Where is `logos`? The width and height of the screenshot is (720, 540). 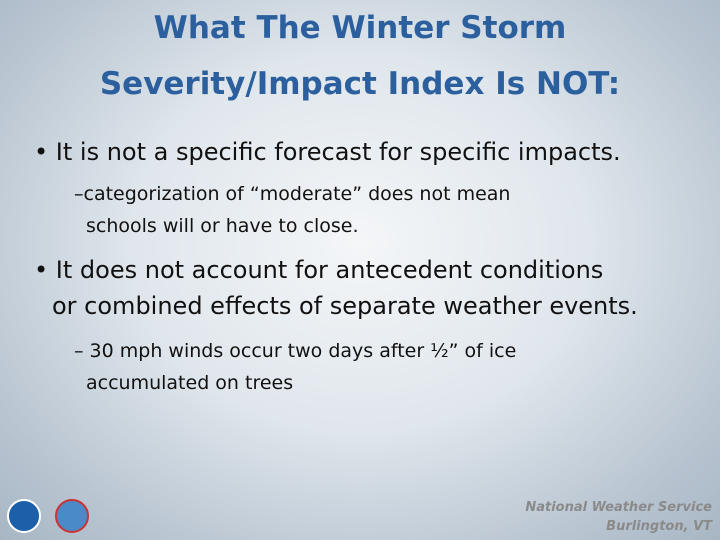
logos is located at coordinates (48, 516).